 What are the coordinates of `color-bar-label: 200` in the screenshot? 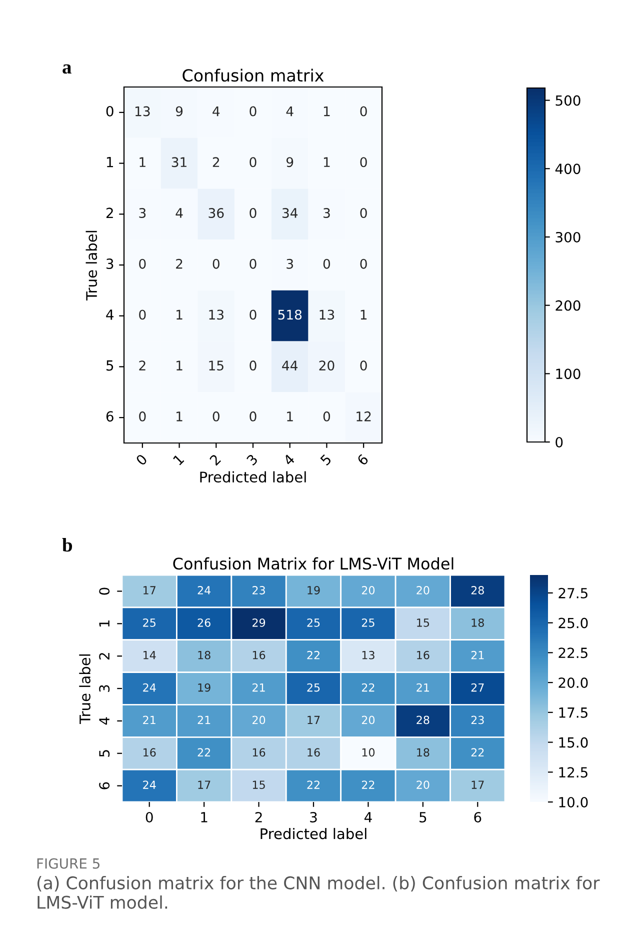 It's located at (568, 305).